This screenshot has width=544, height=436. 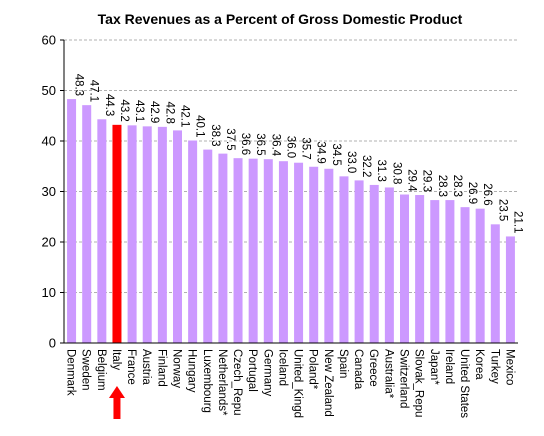 What do you see at coordinates (388, 374) in the screenshot?
I see `category-label: Australia*` at bounding box center [388, 374].